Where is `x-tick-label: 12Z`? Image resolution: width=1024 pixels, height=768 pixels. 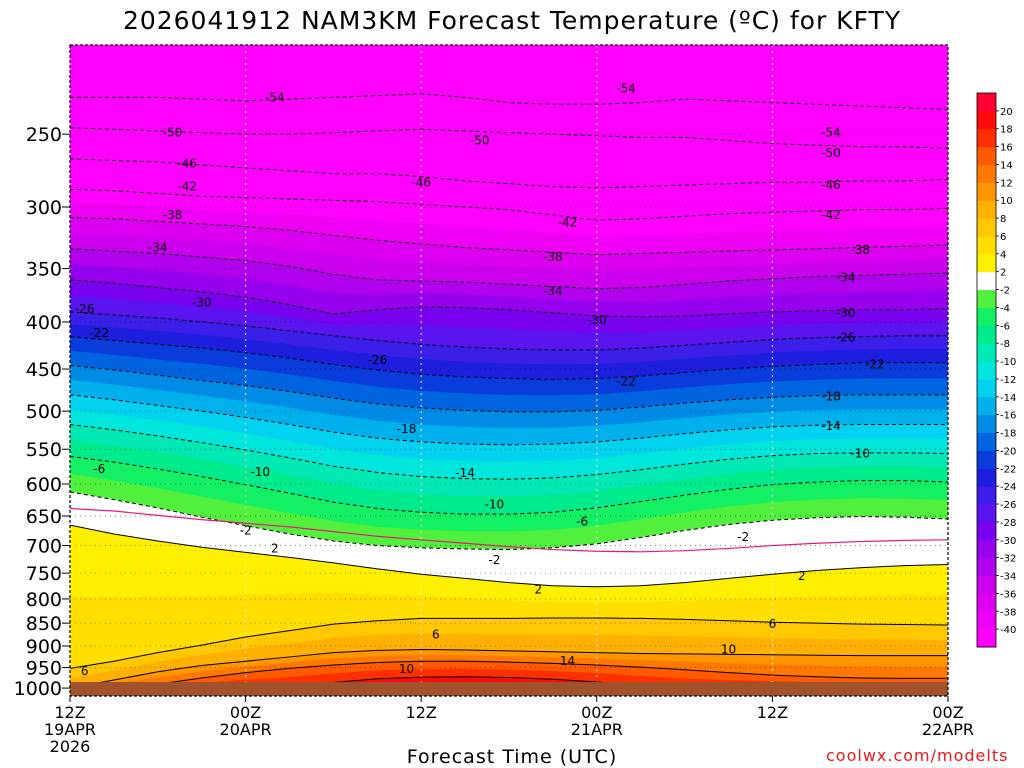 x-tick-label: 12Z is located at coordinates (421, 712).